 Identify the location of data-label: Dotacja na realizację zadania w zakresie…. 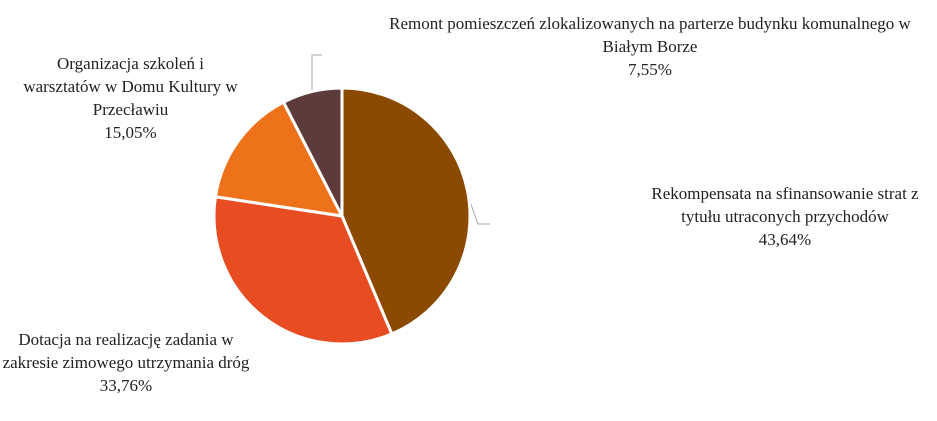
(126, 362).